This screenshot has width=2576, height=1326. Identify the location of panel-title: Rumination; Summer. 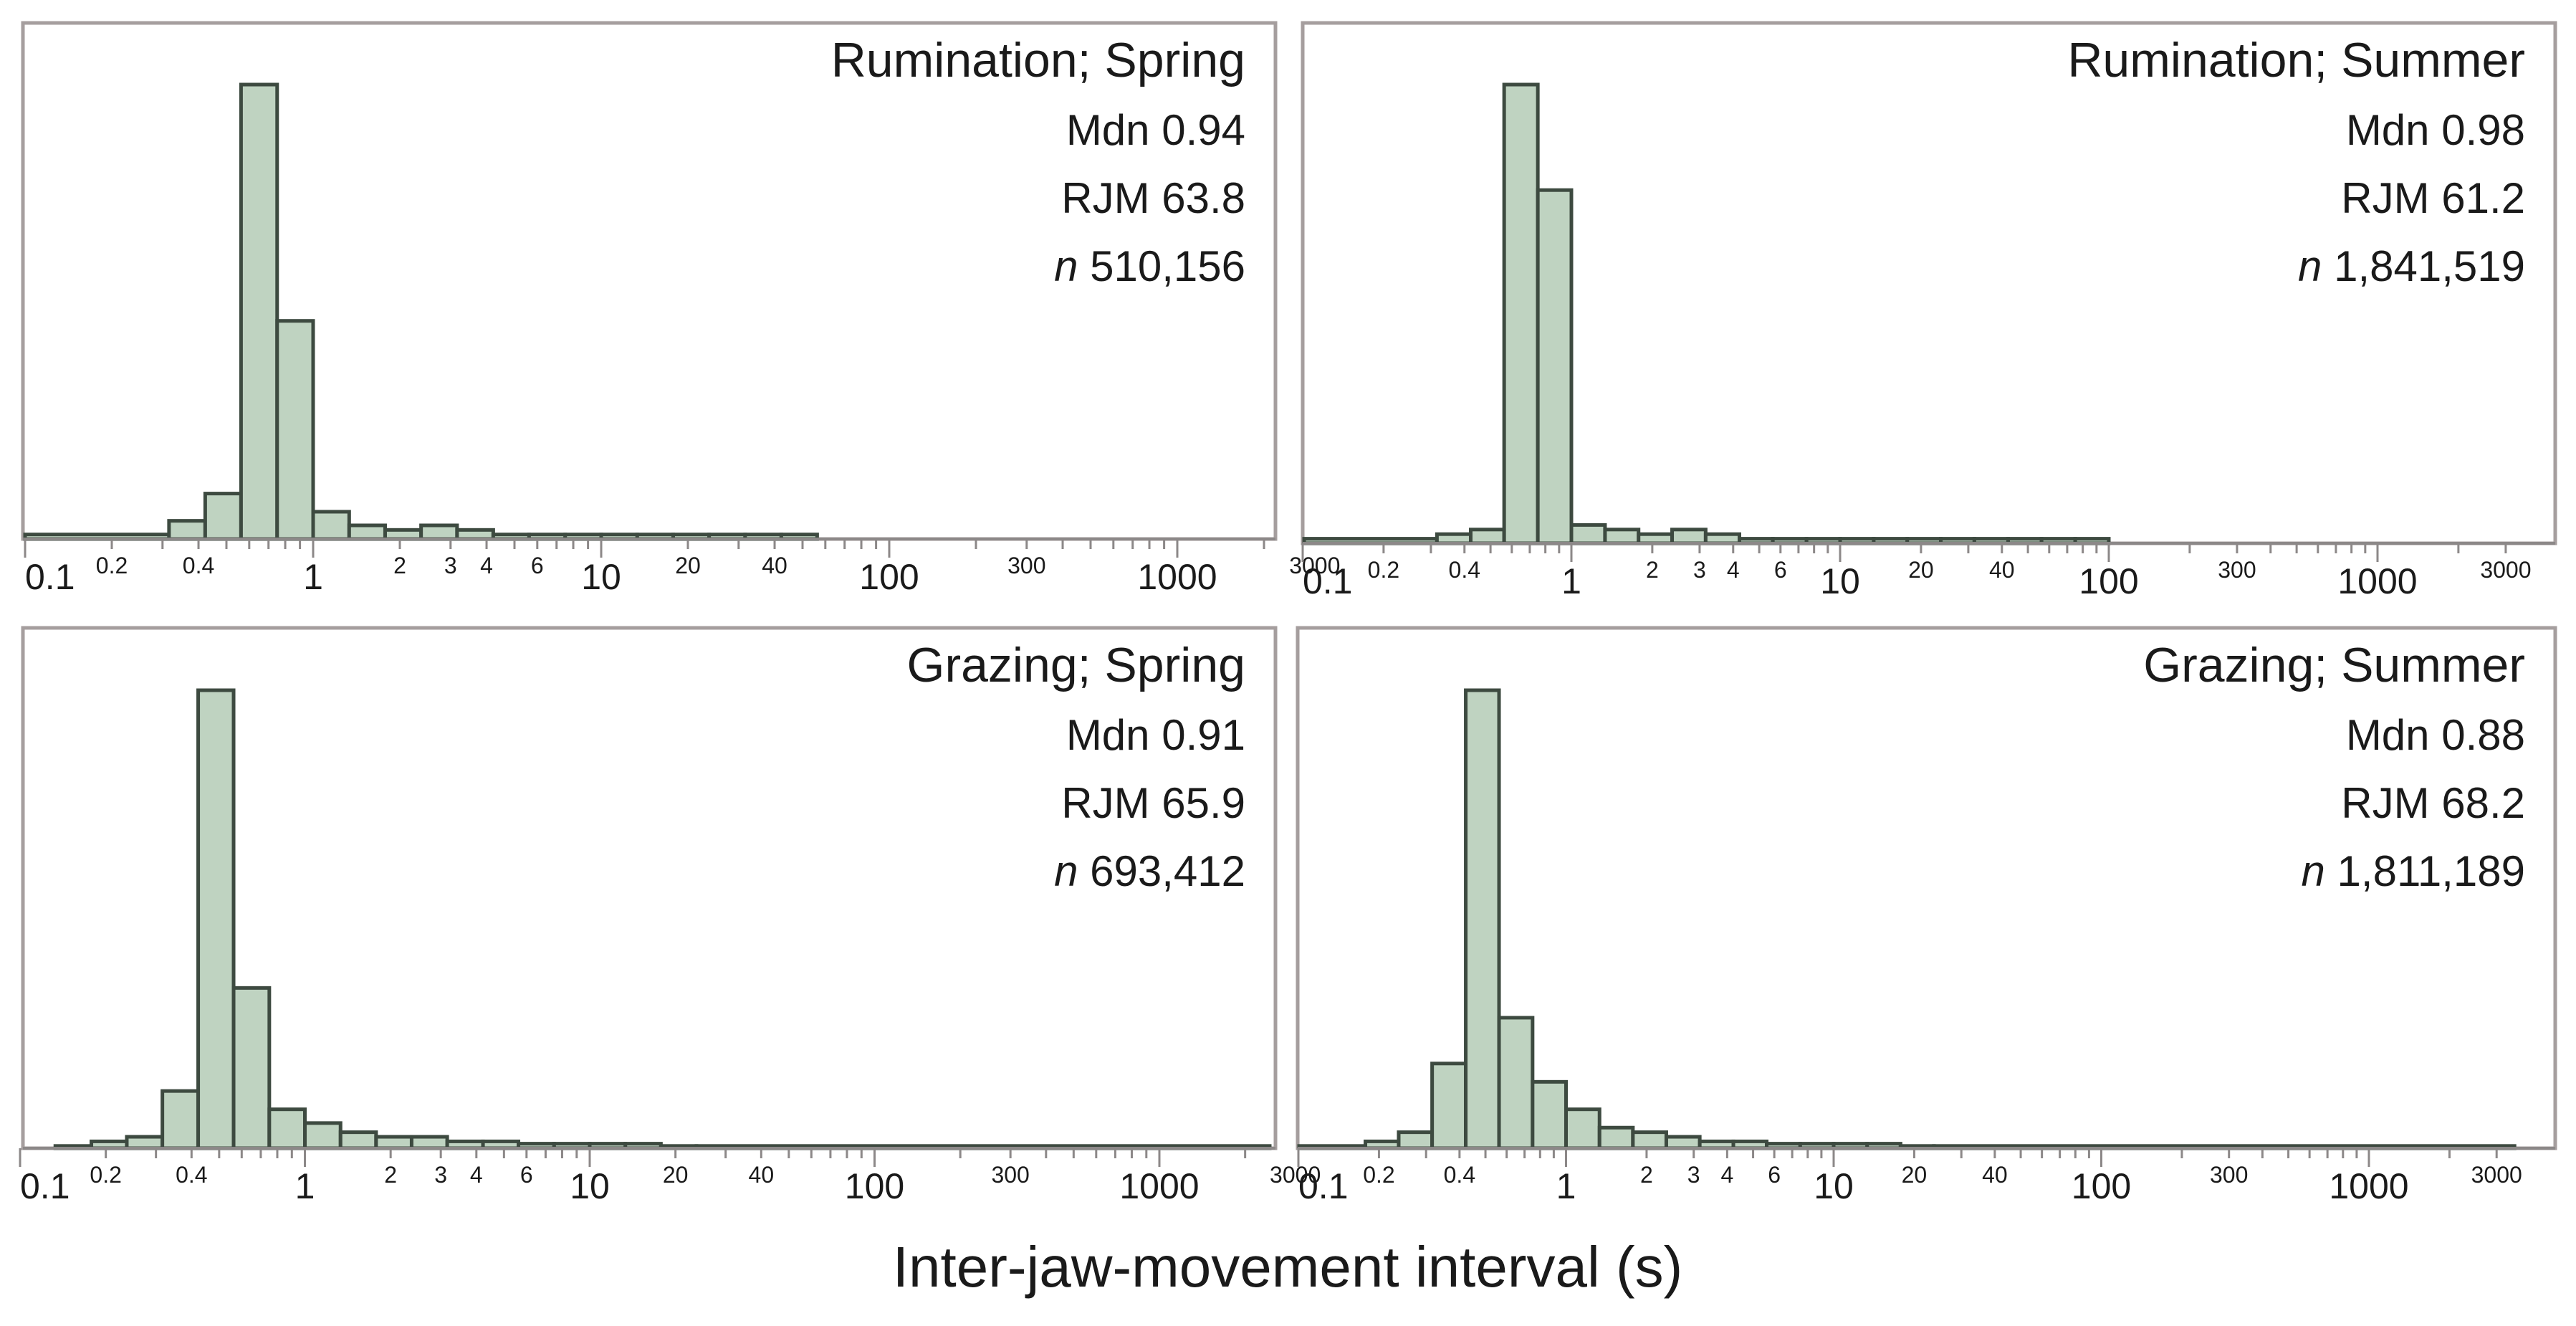
(2296, 60).